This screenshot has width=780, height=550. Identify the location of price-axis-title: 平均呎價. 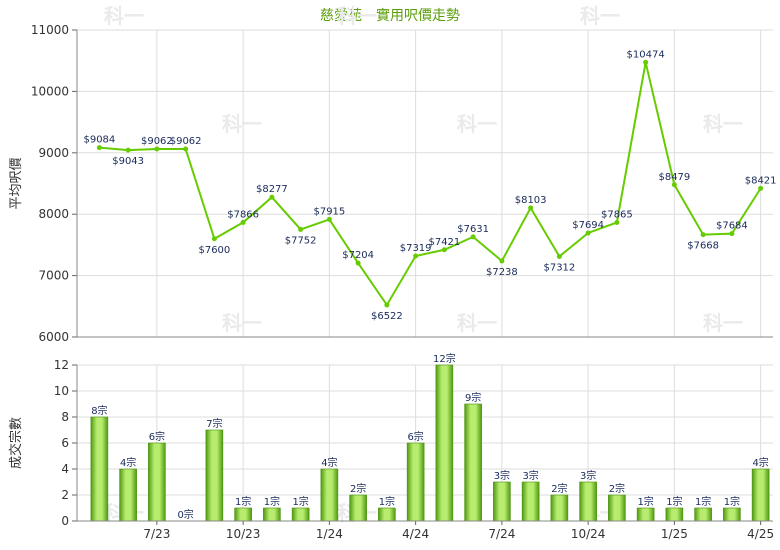
(16, 183).